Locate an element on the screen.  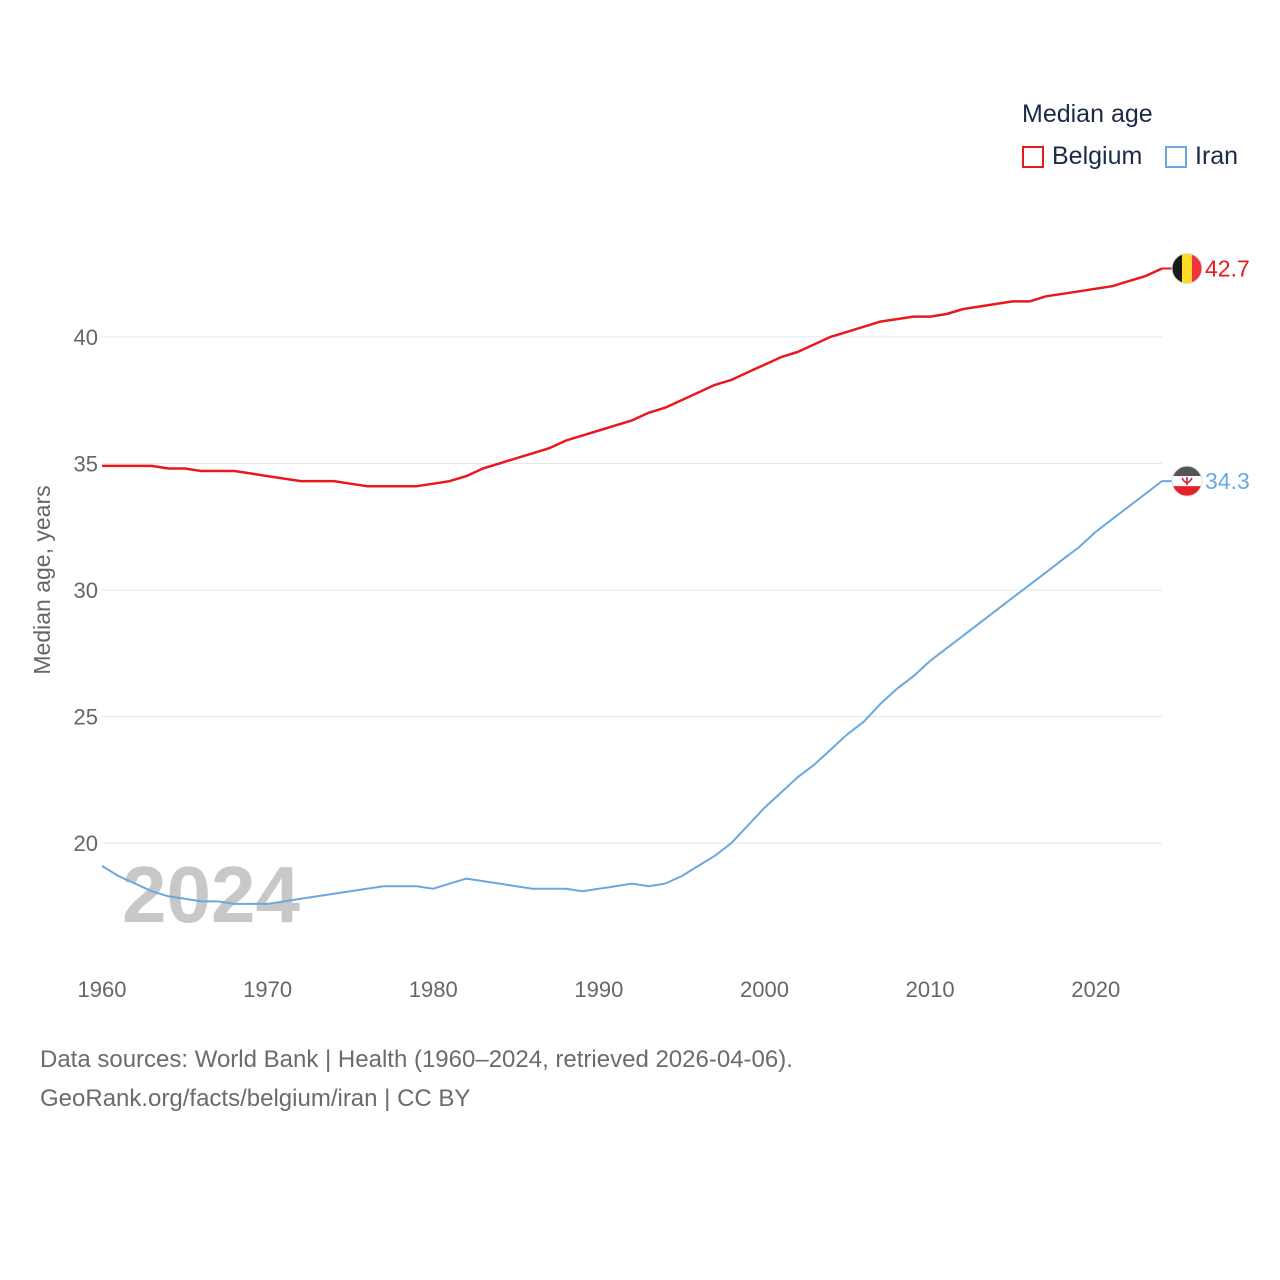
legend-swatch-belgium is located at coordinates (1033, 156).